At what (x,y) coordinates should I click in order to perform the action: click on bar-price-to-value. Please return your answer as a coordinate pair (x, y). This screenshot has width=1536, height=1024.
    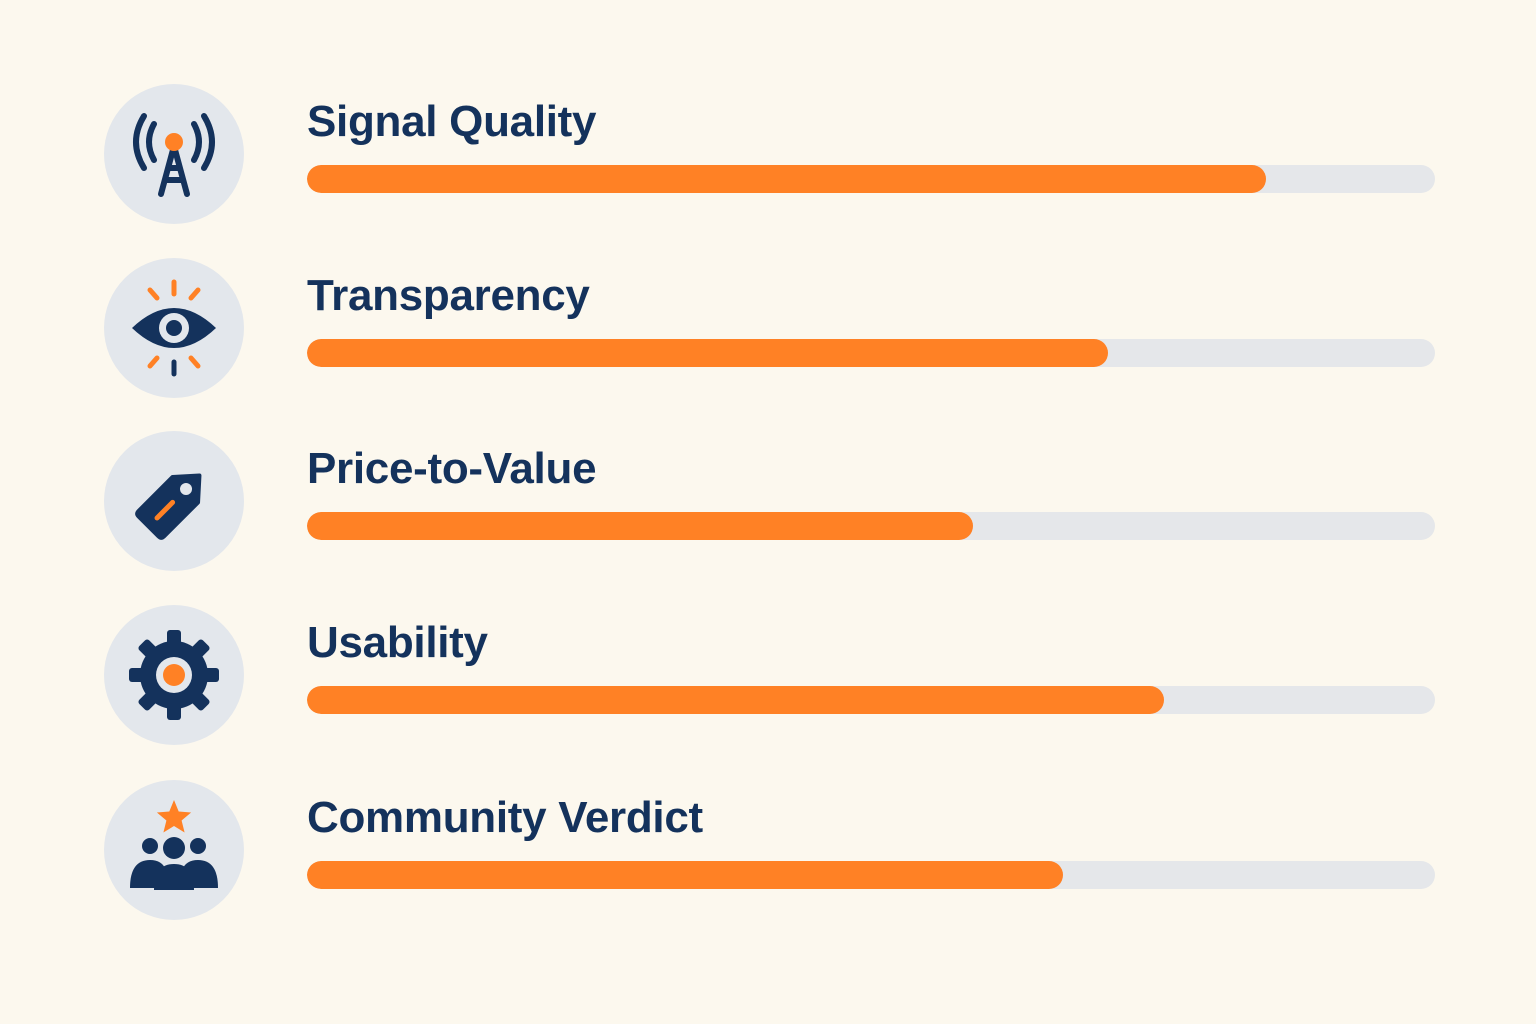
    Looking at the image, I should click on (640, 526).